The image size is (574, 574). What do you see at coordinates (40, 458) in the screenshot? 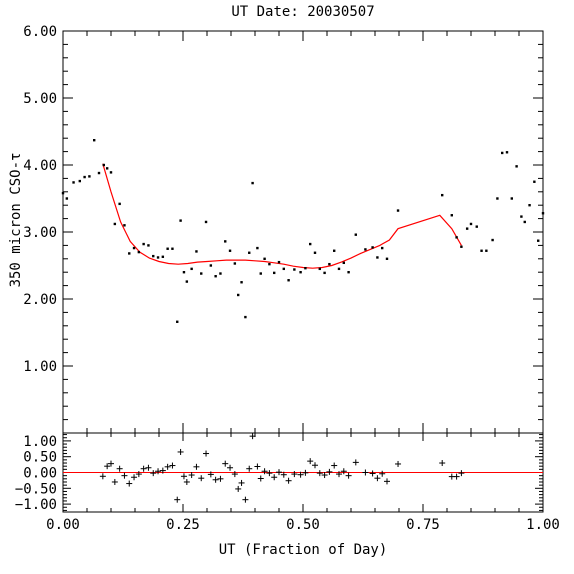
I see `residual-y-tick-label: 0.50` at bounding box center [40, 458].